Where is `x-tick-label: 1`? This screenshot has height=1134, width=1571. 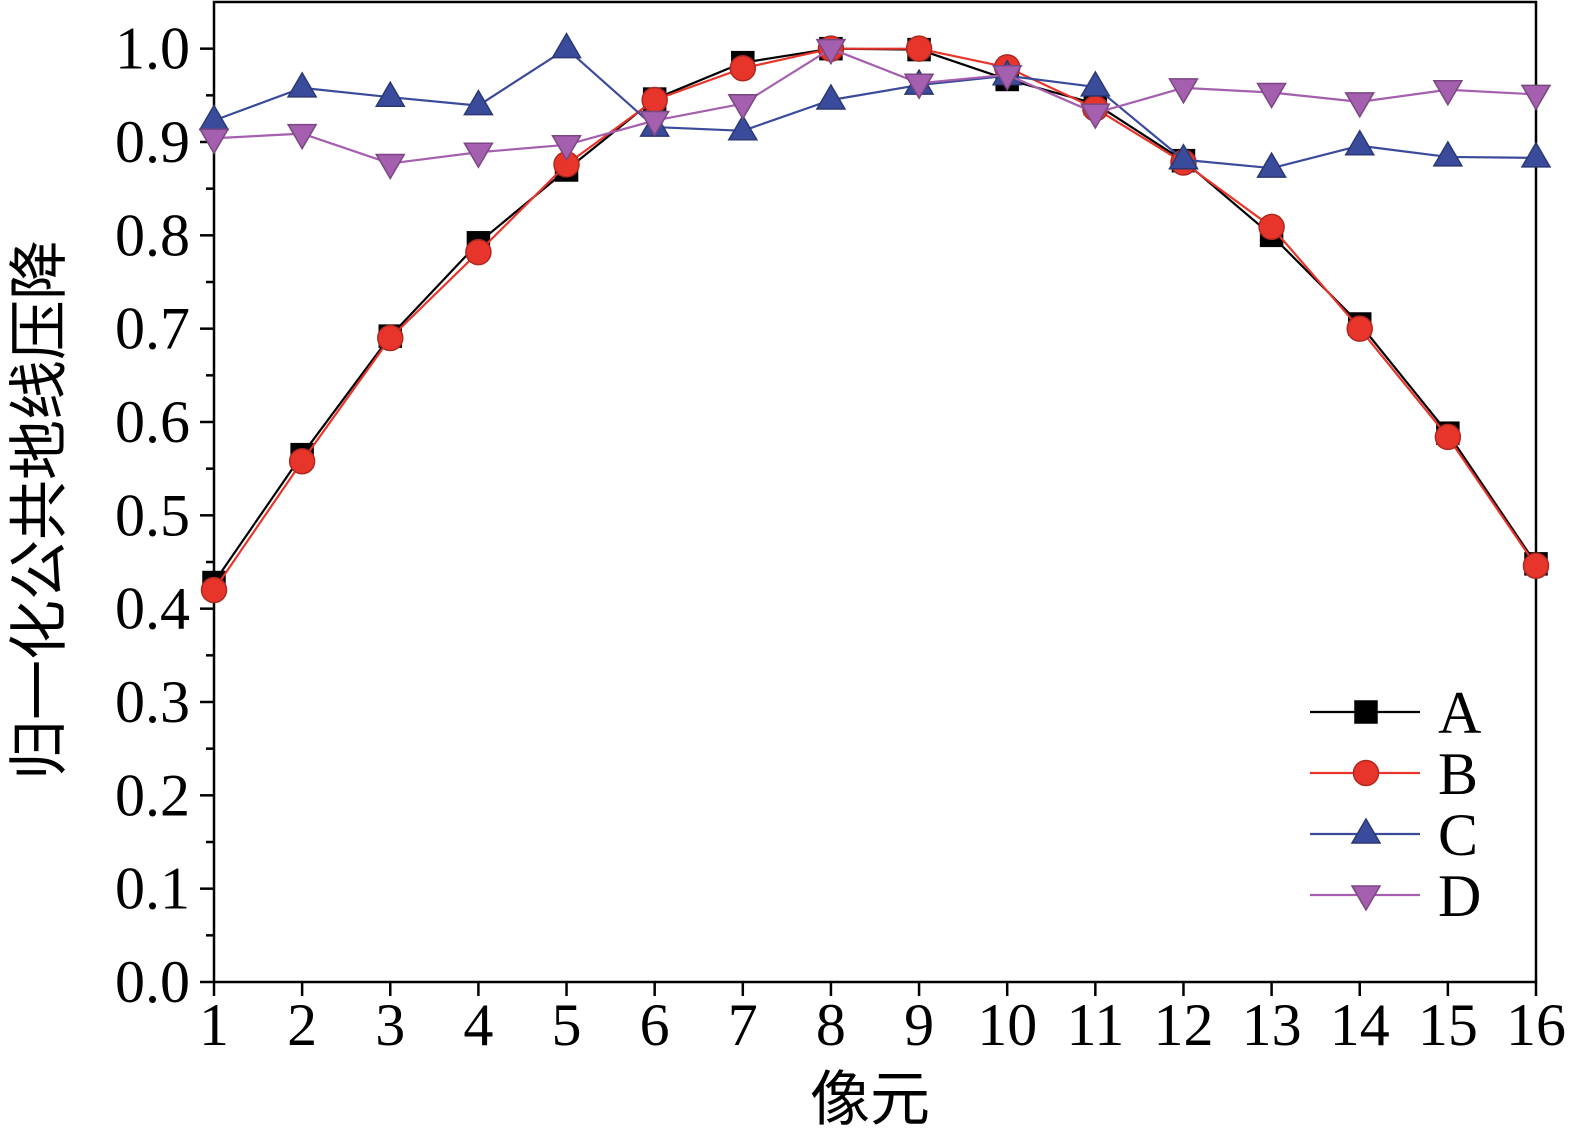 x-tick-label: 1 is located at coordinates (214, 1025).